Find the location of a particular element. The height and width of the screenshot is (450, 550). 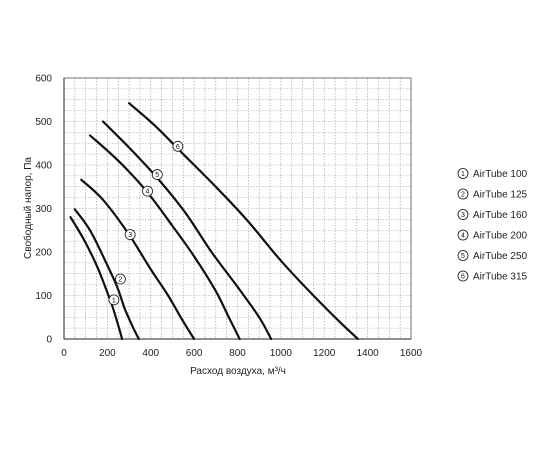

legend-item-1: 1 AirTube 100 is located at coordinates (492, 174).